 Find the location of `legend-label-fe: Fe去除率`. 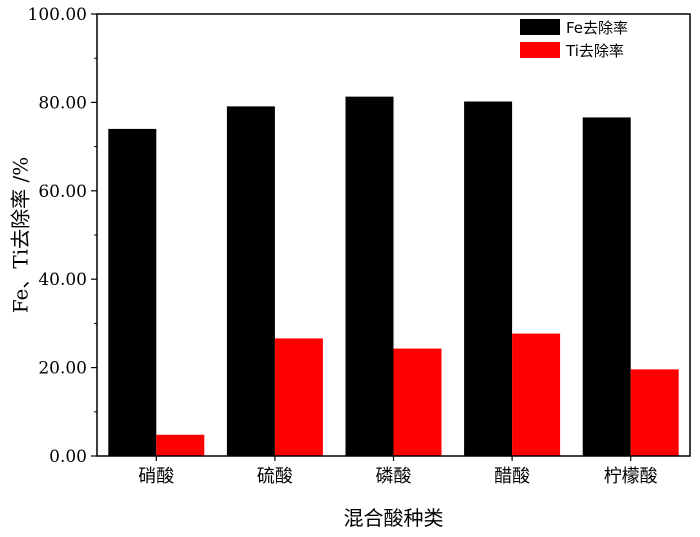

legend-label-fe: Fe去除率 is located at coordinates (597, 28).